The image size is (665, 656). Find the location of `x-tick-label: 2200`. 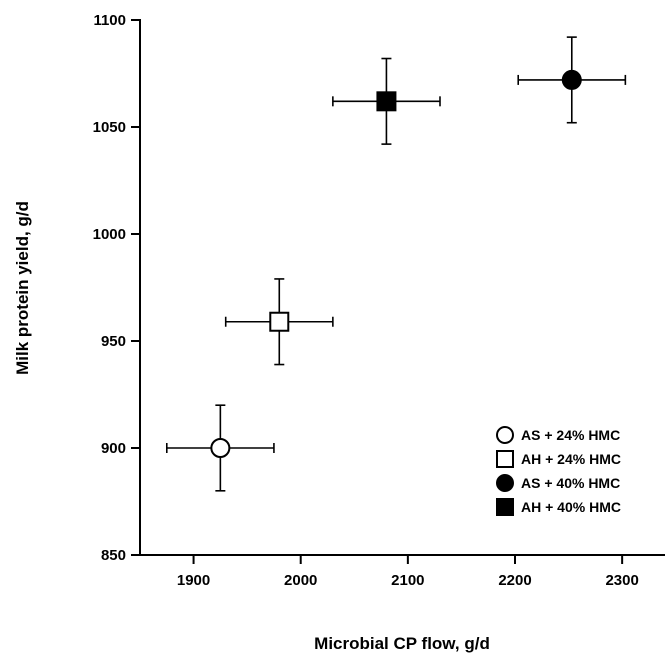

x-tick-label: 2200 is located at coordinates (514, 580).